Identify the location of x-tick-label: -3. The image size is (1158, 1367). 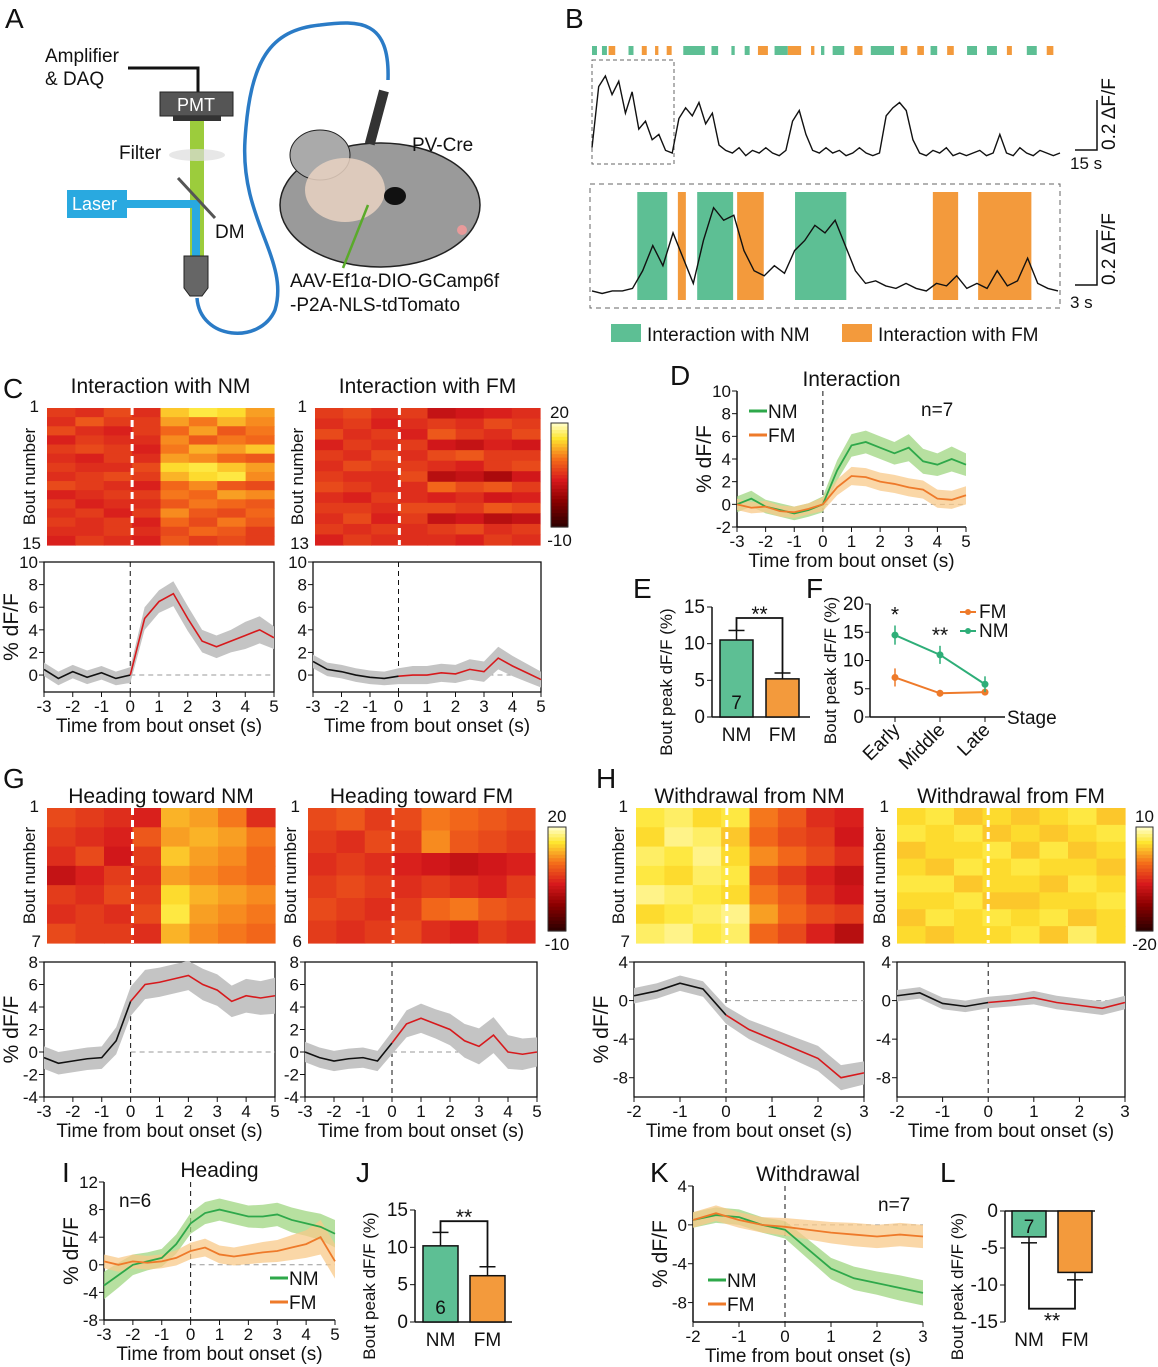
(736, 541).